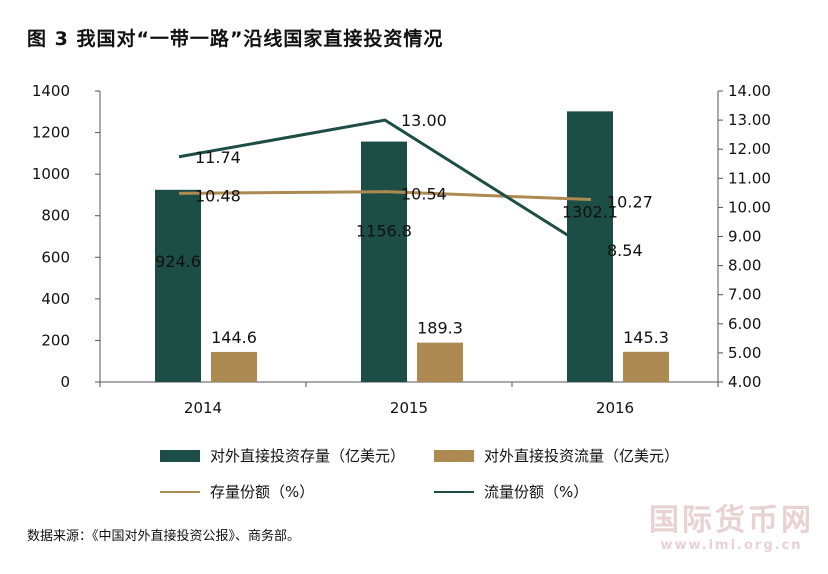  I want to click on legend-flow-bar: 对外直接投资流量（亿美元）, so click(556, 455).